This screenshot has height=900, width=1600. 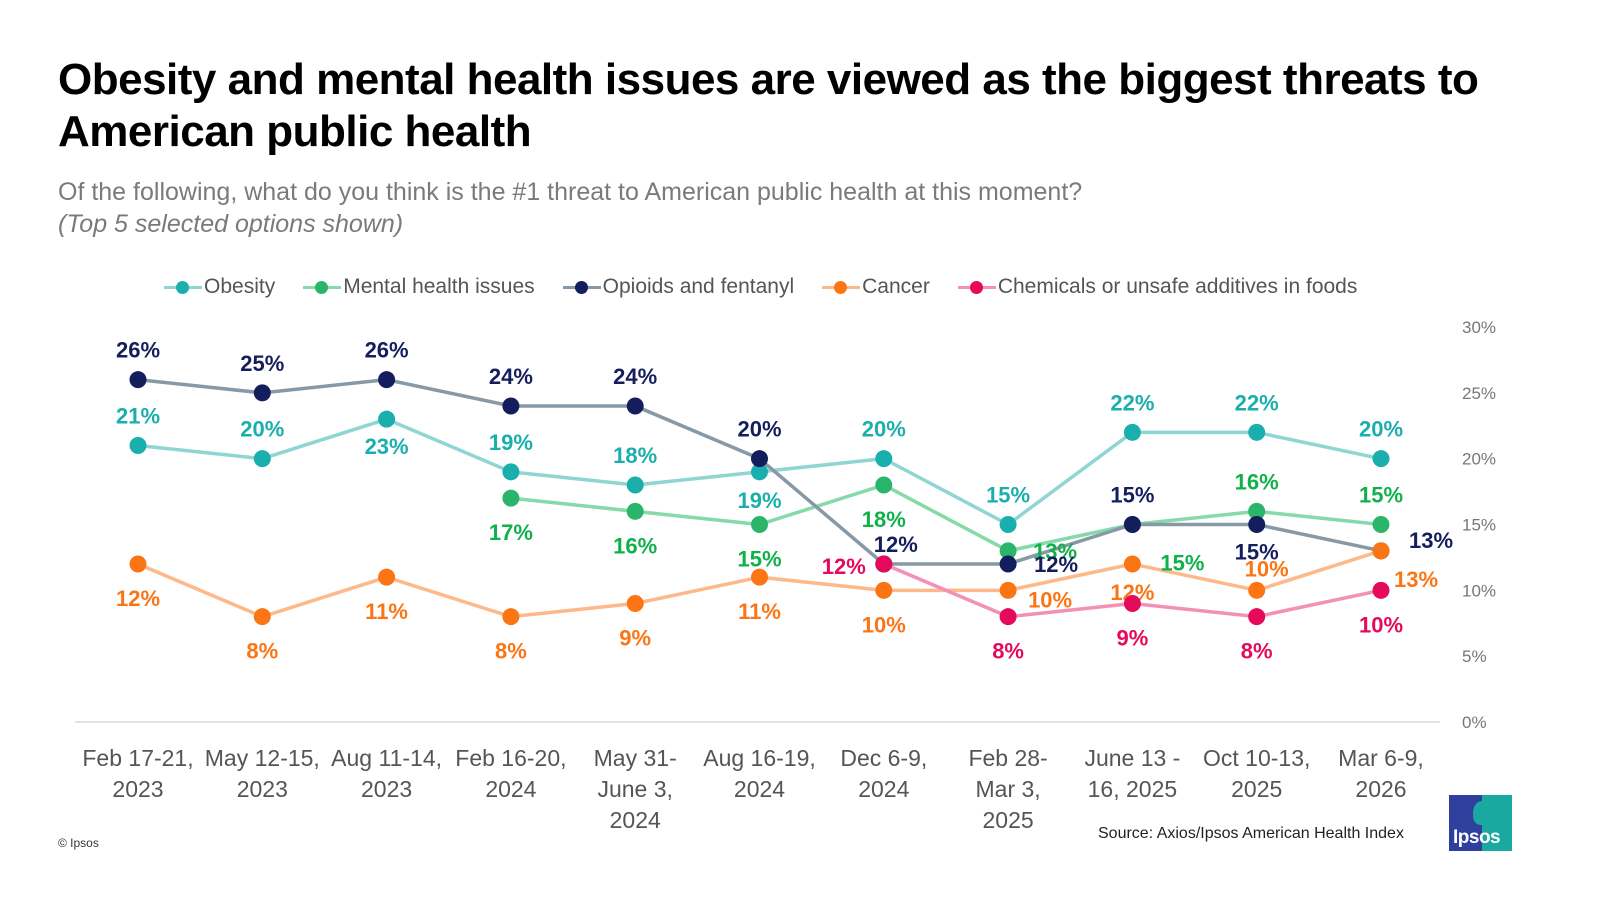 What do you see at coordinates (1177, 286) in the screenshot?
I see `legend-label: Chemicals or unsafe additives in foods` at bounding box center [1177, 286].